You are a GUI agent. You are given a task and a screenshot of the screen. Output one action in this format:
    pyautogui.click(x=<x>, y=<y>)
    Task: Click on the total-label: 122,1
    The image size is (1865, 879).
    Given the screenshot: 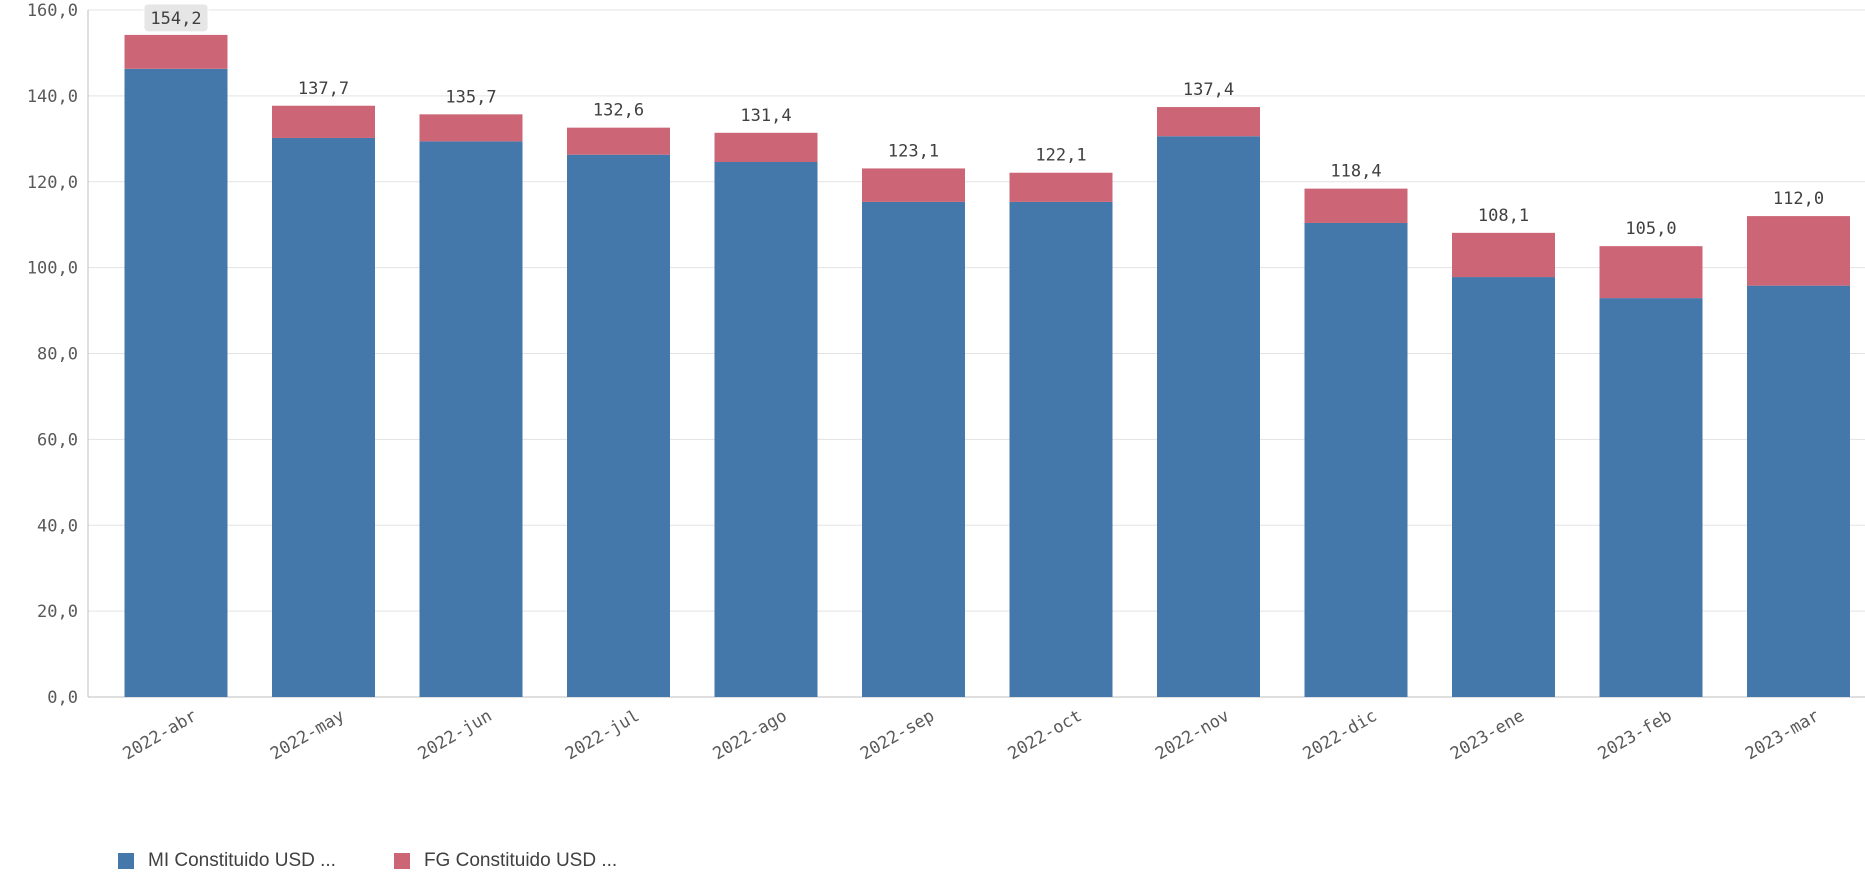 What is the action you would take?
    pyautogui.click(x=1060, y=156)
    